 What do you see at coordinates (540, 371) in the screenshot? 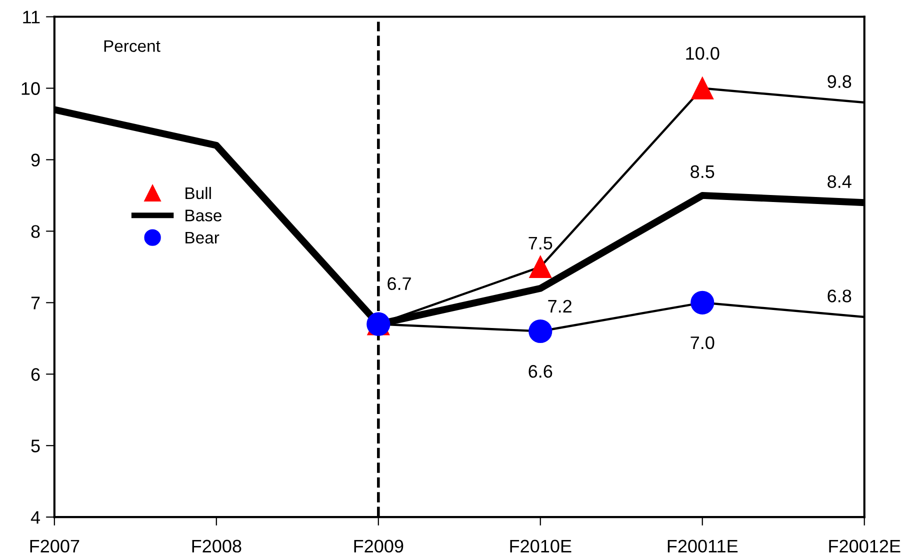
I see `data-label: 6.6` at bounding box center [540, 371].